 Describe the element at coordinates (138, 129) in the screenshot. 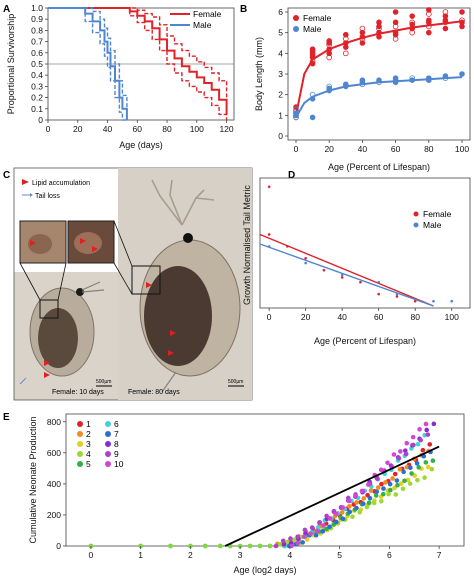

I see `a-xtick-label: 60` at that location.